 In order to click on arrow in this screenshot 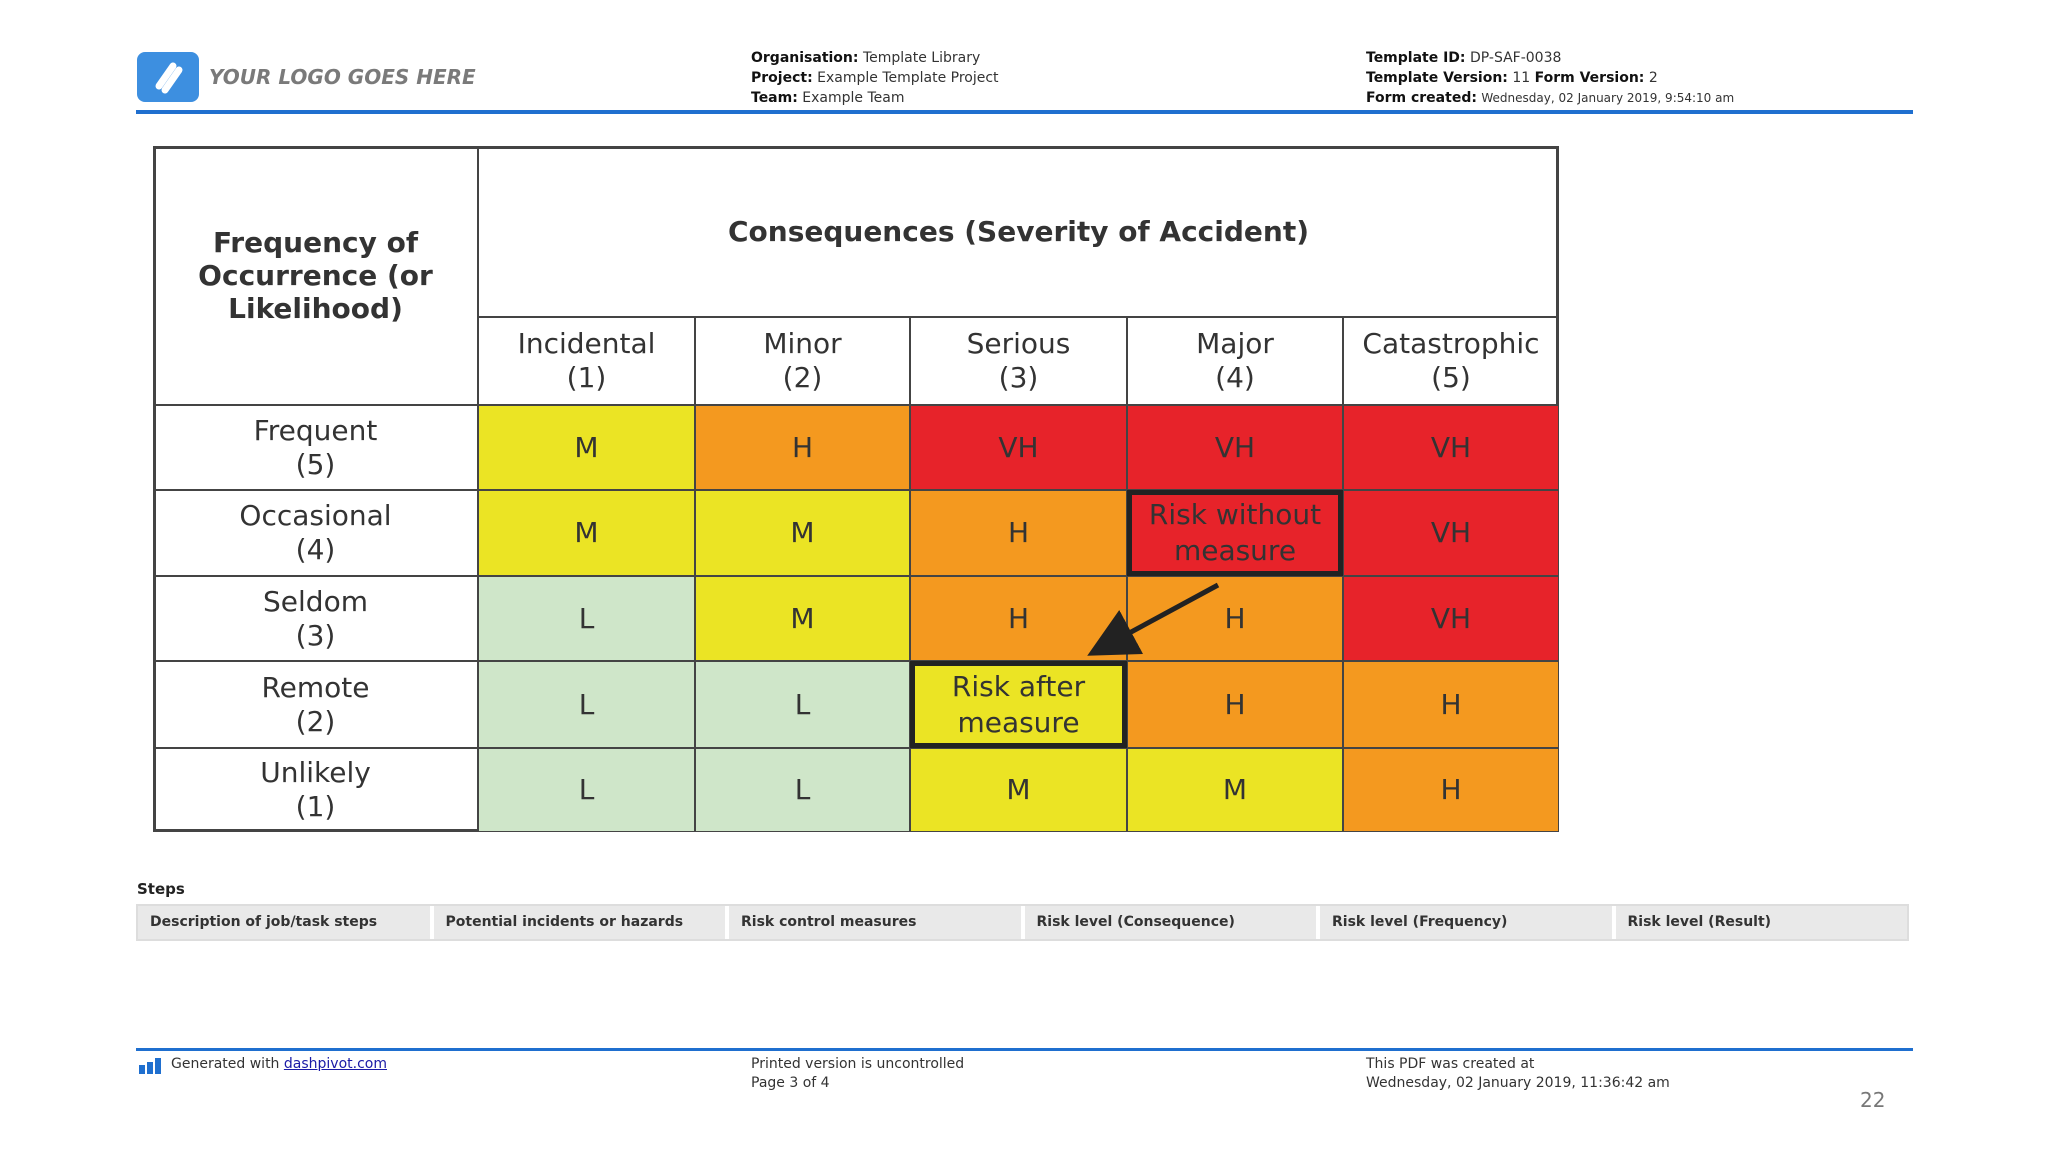, I will do `click(1153, 619)`.